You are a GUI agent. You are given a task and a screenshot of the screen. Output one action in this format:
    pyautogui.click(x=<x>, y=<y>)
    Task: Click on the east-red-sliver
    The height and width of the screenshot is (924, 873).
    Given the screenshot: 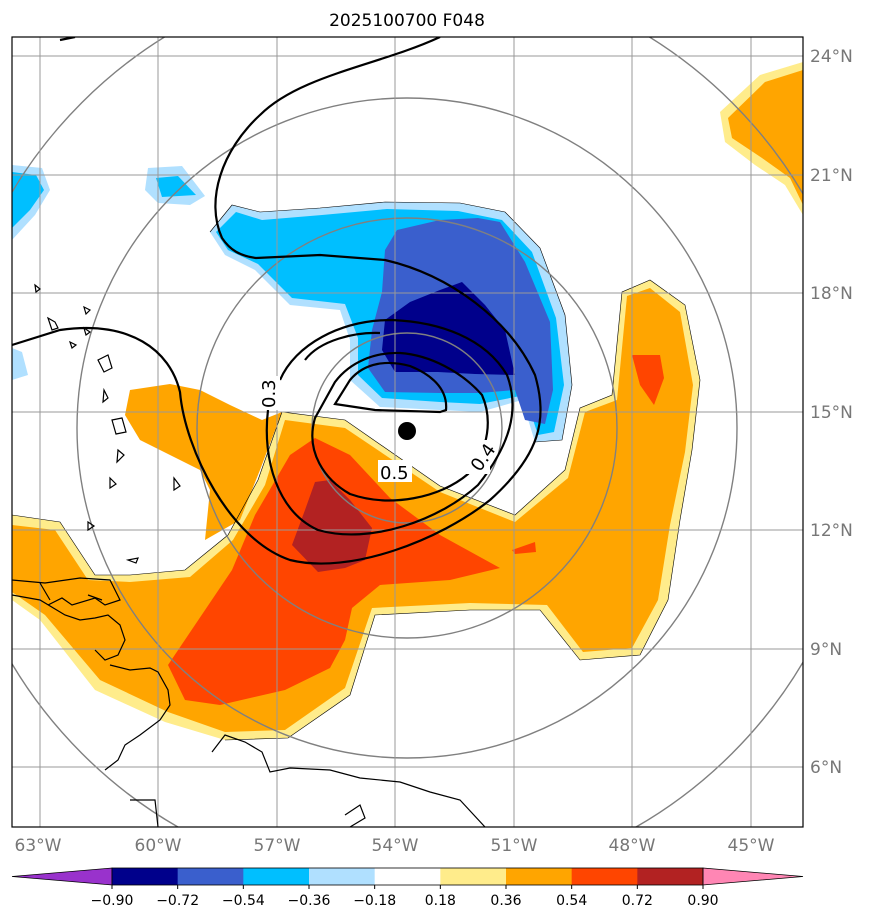 What is the action you would take?
    pyautogui.click(x=524, y=548)
    